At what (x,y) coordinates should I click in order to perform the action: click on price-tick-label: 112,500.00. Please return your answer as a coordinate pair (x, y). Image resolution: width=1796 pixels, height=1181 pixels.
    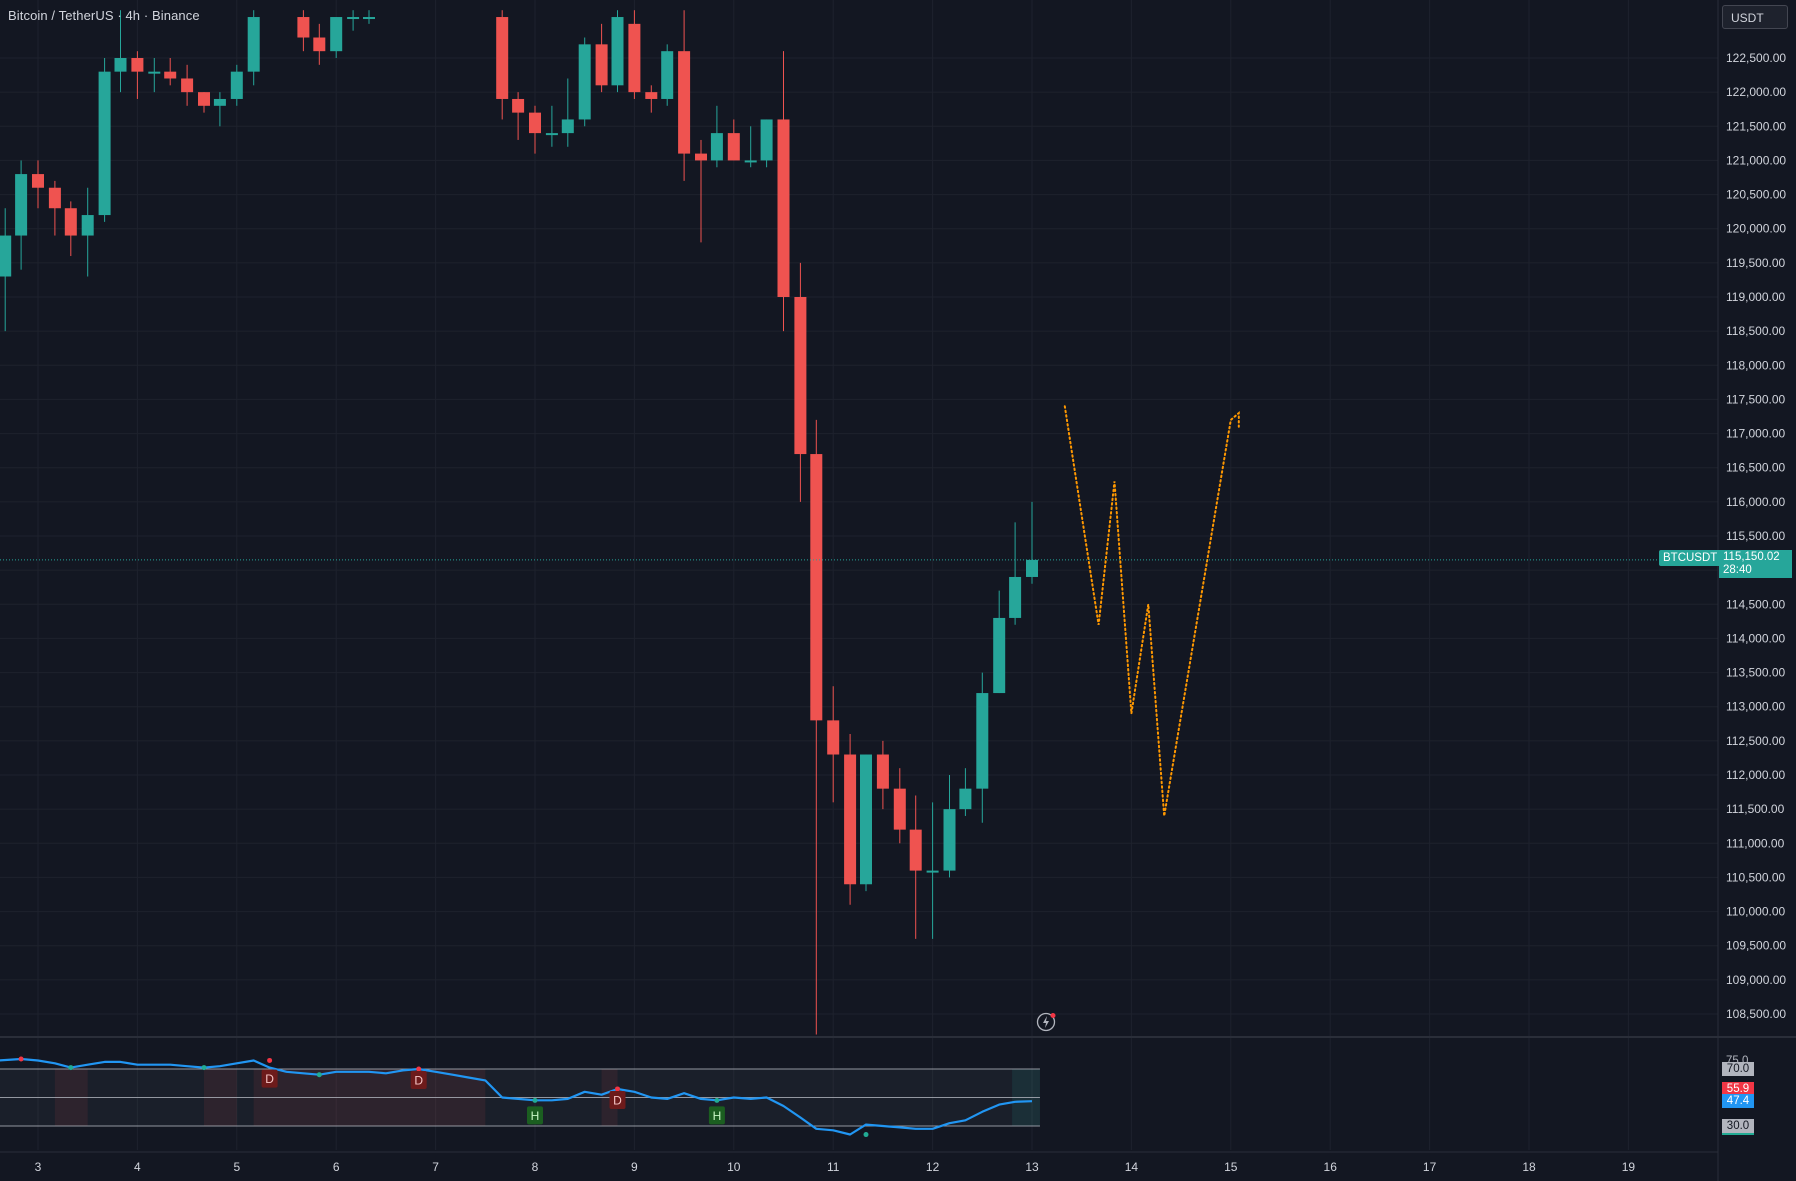
    Looking at the image, I should click on (1755, 741).